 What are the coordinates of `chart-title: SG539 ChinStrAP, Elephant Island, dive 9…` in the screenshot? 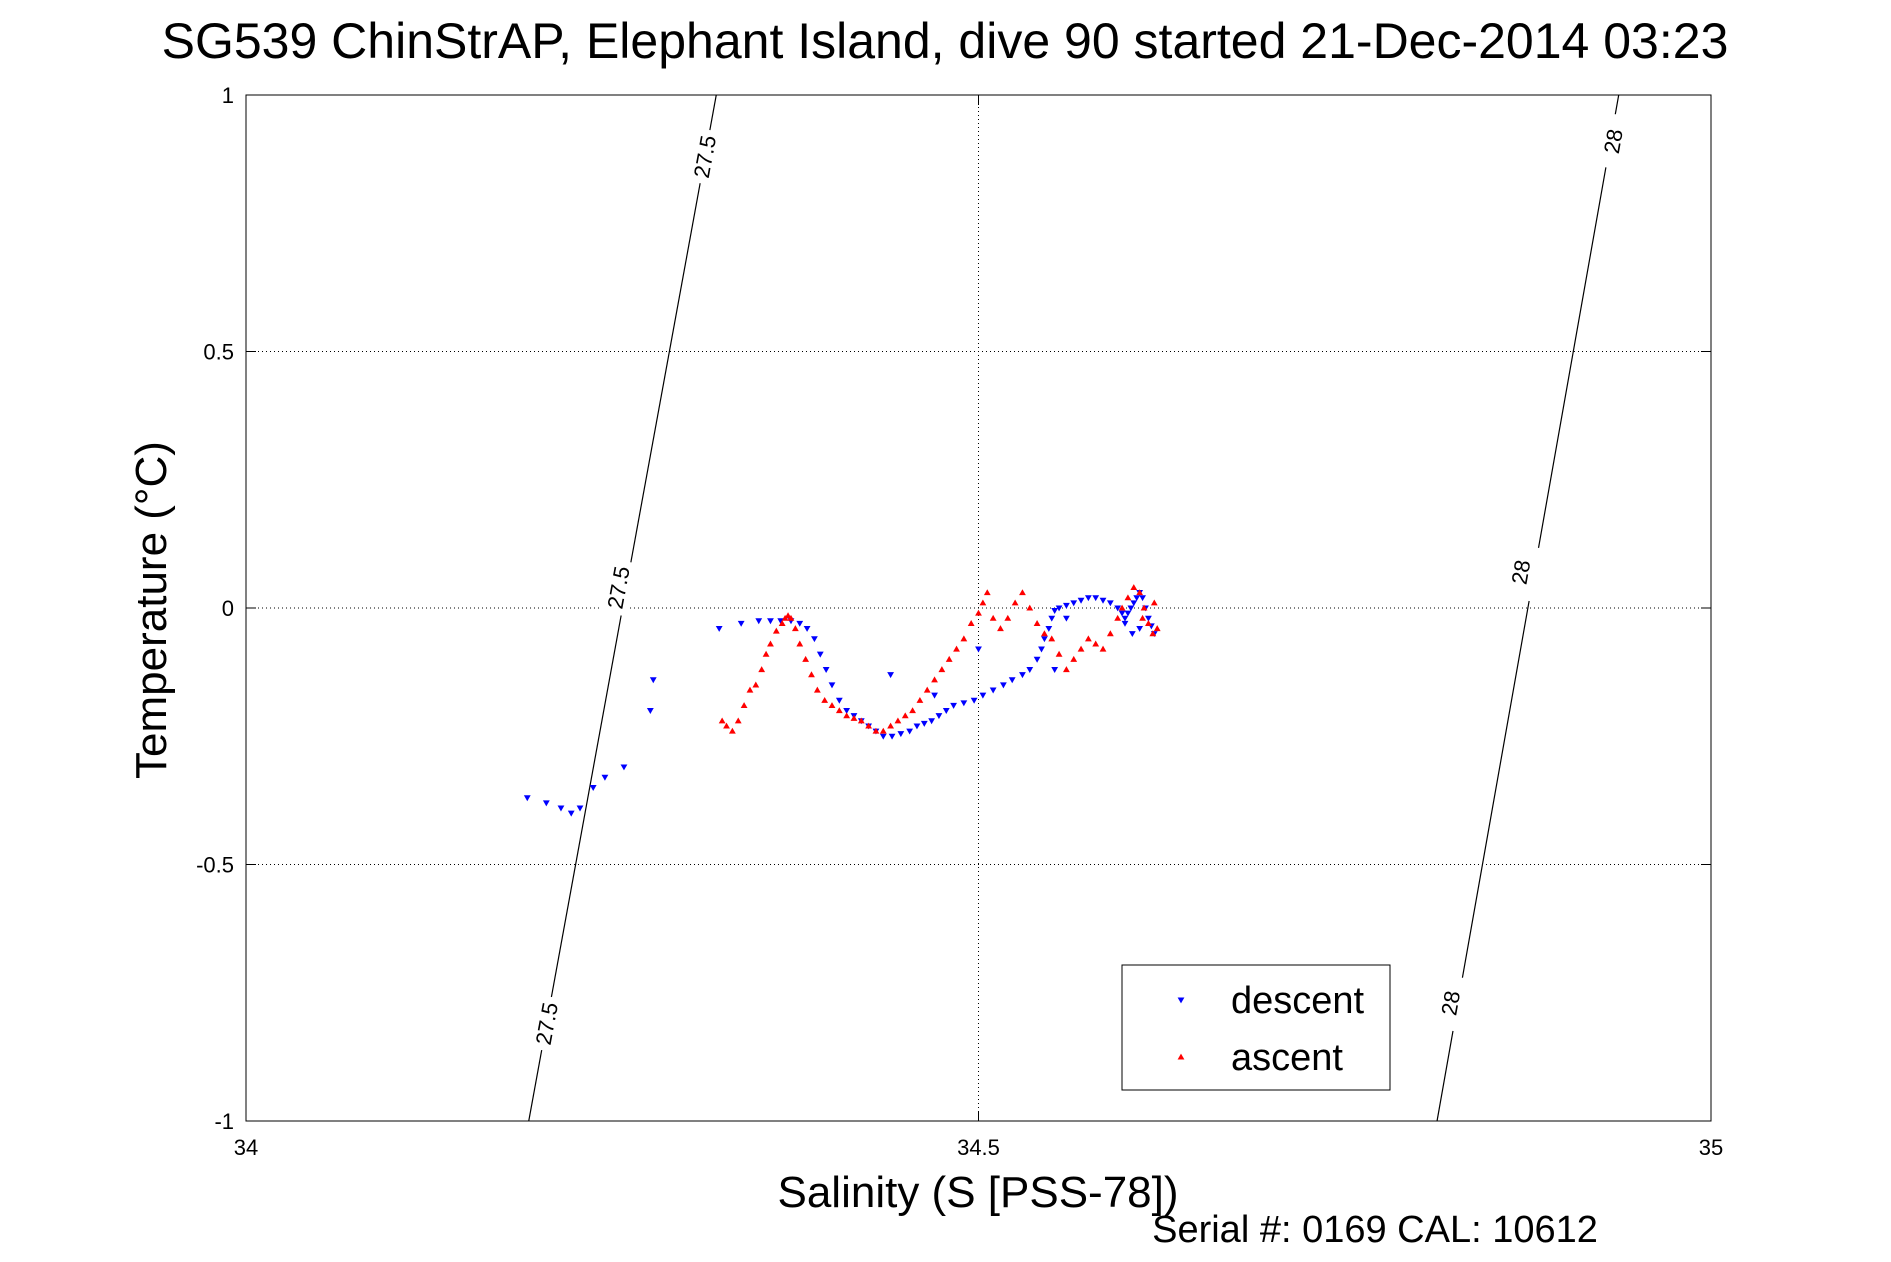 It's located at (945, 41).